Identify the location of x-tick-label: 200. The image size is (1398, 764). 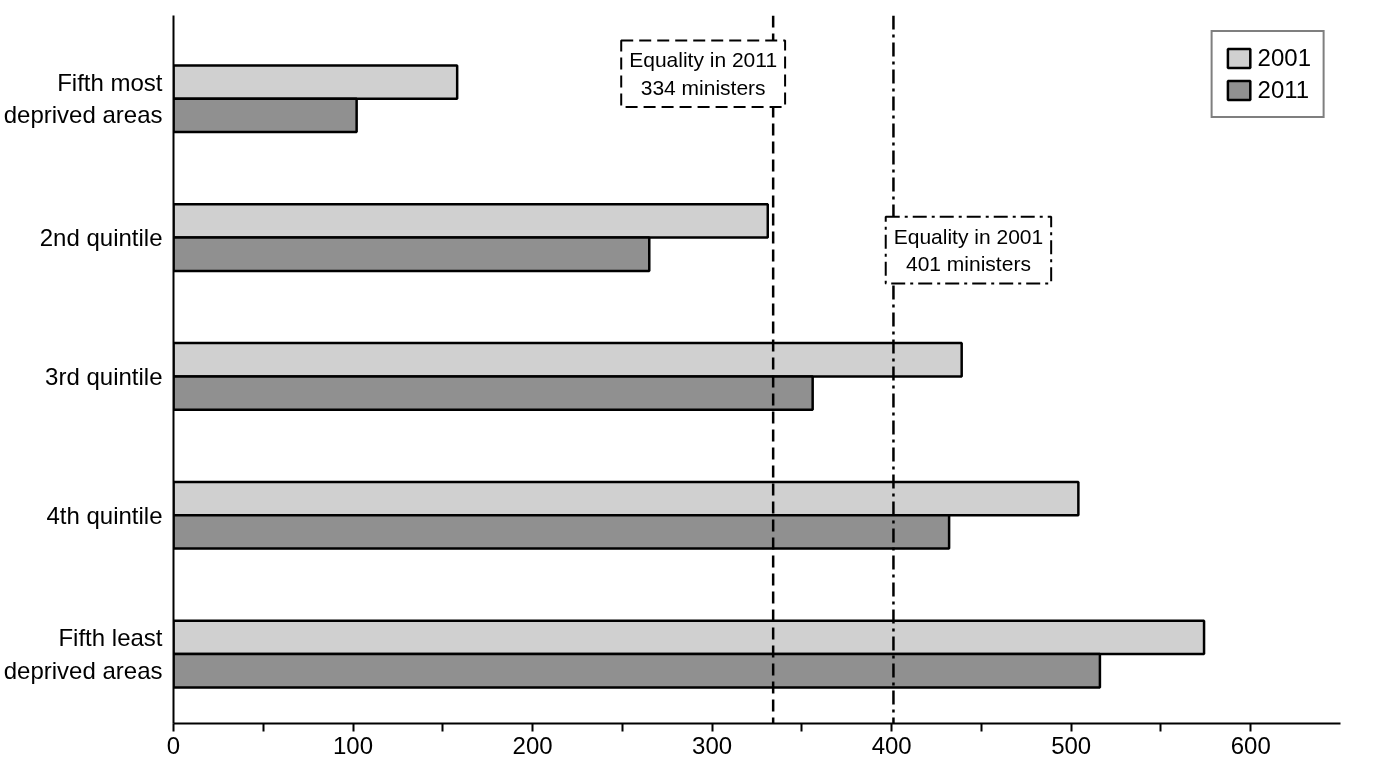
(532, 745).